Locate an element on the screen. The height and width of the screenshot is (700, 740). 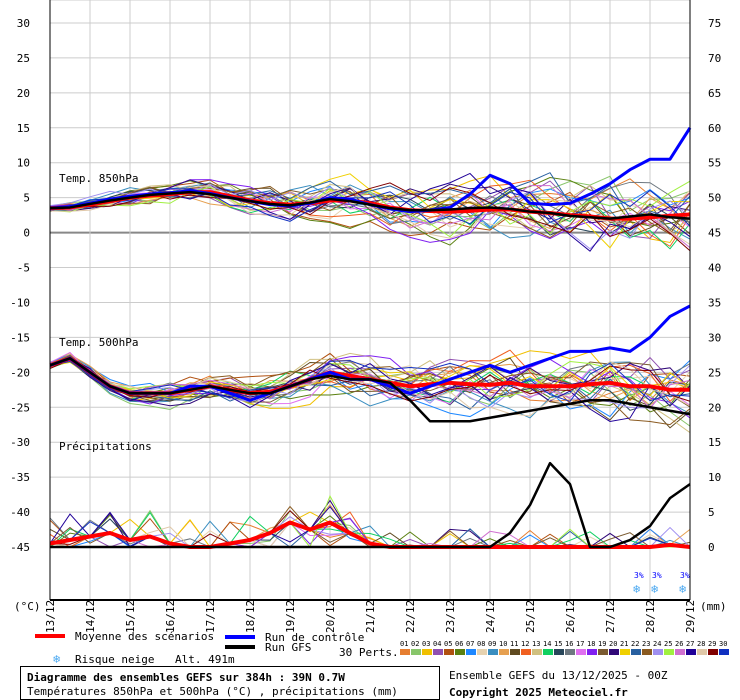
legend-control-swatch is located at coordinates (240, 637).